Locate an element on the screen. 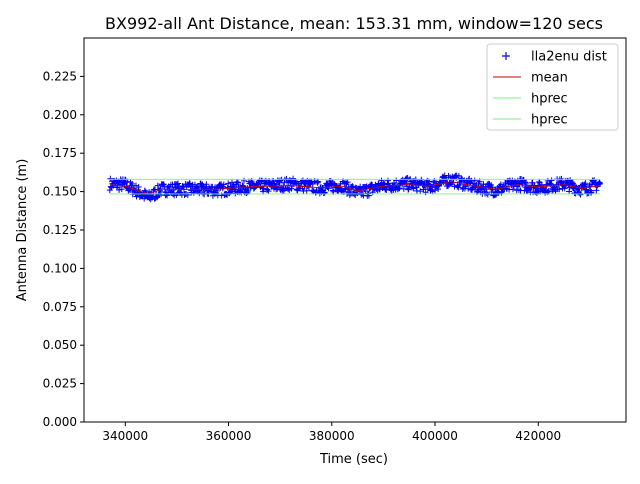 The image size is (640, 484). y-tick-label: 0.000 is located at coordinates (60, 422).